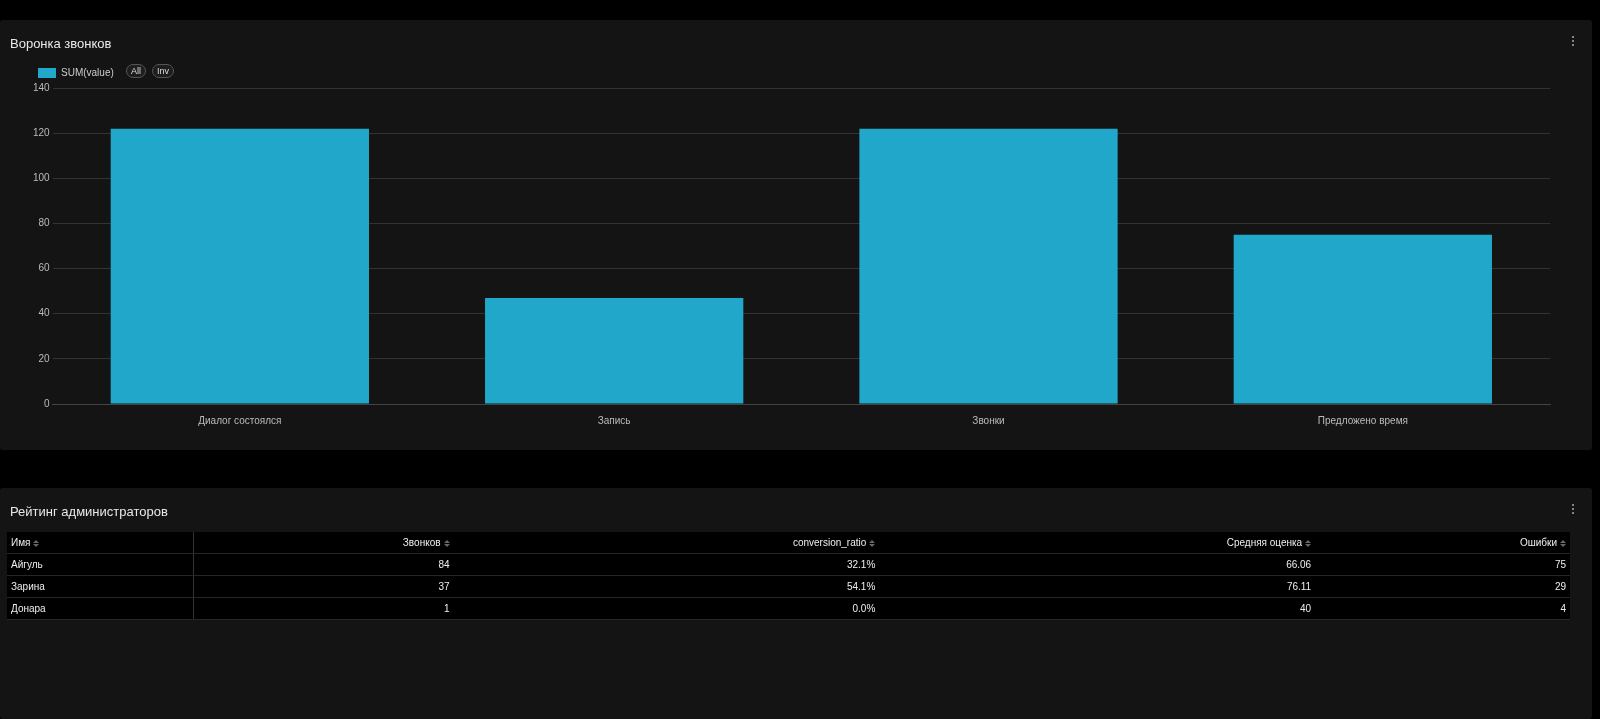 The height and width of the screenshot is (719, 1600). Describe the element at coordinates (100, 608) in the screenshot. I see `category-label: Донара` at that location.